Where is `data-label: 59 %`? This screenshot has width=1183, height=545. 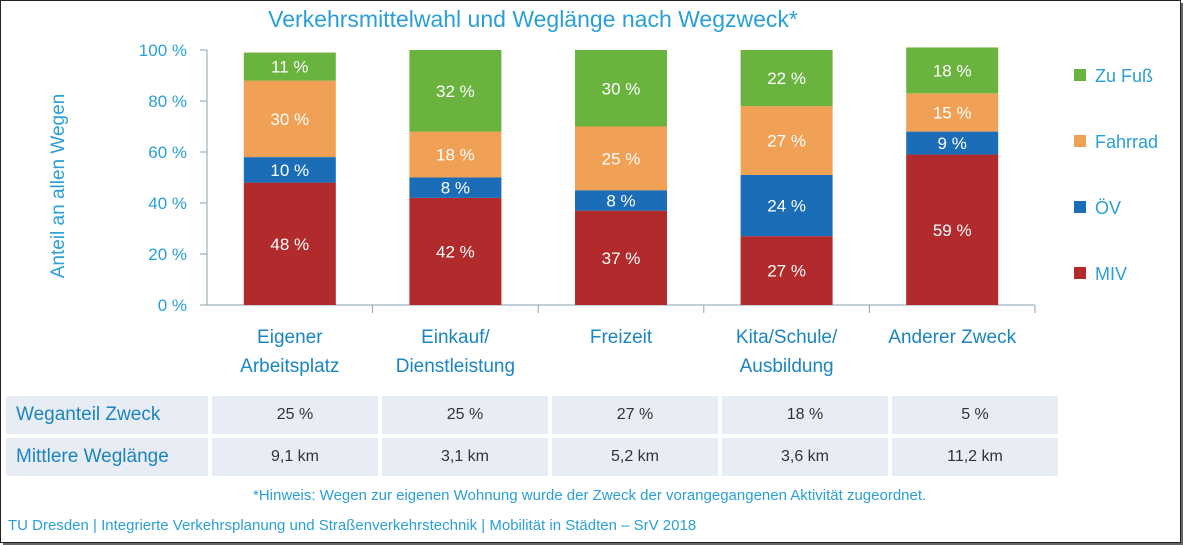
data-label: 59 % is located at coordinates (952, 230).